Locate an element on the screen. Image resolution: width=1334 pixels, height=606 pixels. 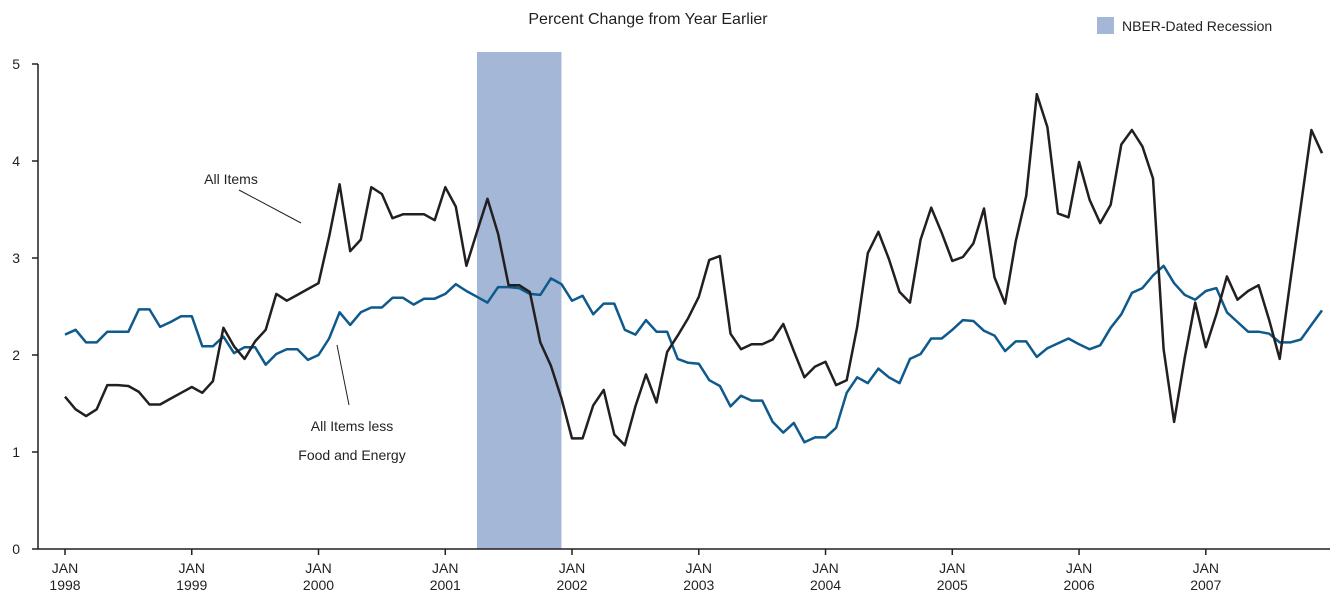
x-tick-label: JAN 2004 is located at coordinates (825, 576).